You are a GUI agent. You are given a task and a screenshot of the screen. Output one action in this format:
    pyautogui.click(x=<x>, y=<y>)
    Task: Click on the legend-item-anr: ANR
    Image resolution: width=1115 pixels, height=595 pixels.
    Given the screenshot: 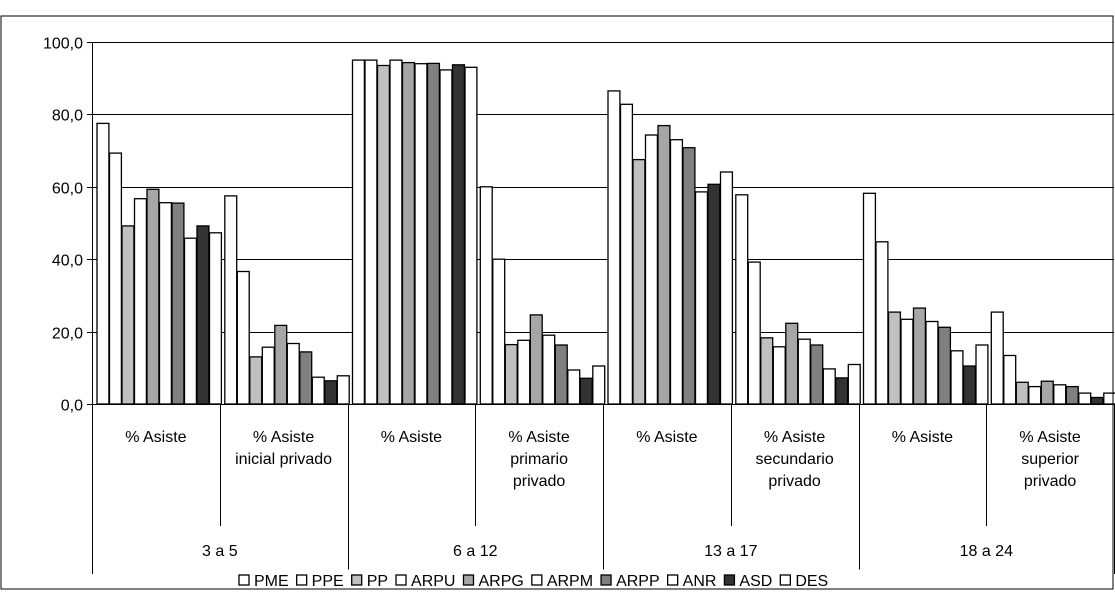 What is the action you would take?
    pyautogui.click(x=691, y=581)
    